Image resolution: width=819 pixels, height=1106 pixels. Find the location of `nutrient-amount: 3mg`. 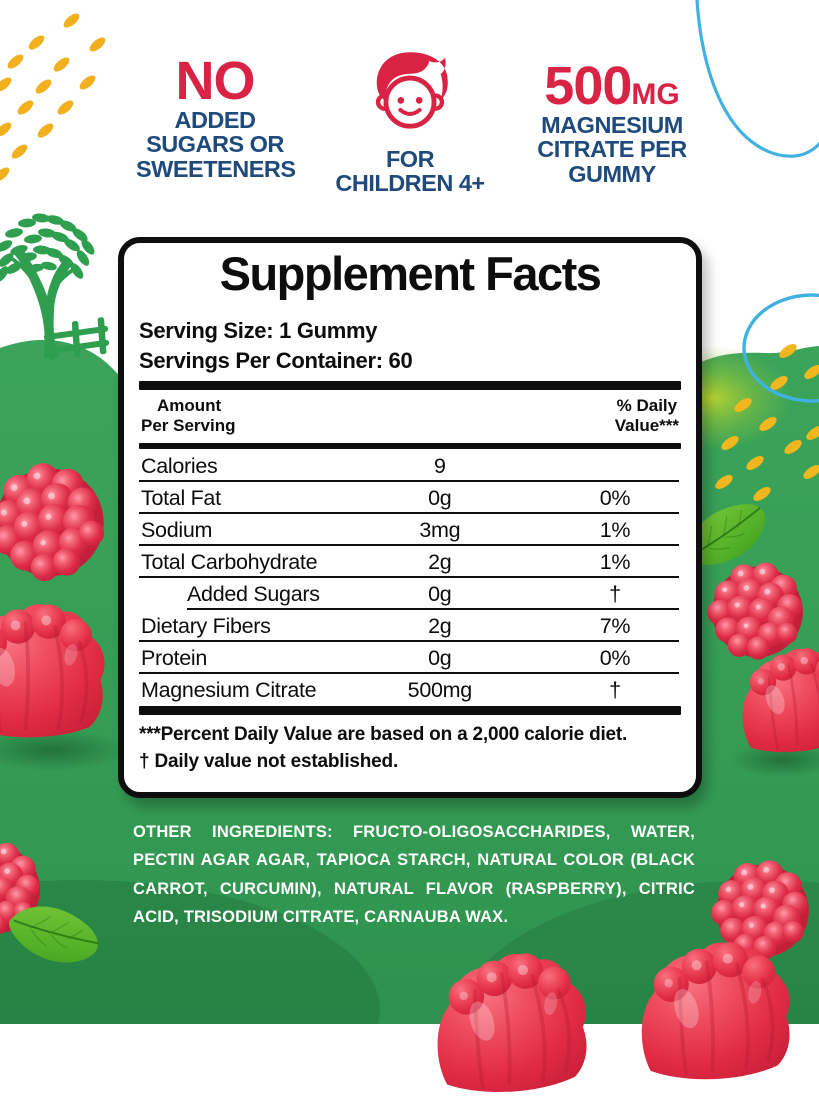

nutrient-amount: 3mg is located at coordinates (440, 530).